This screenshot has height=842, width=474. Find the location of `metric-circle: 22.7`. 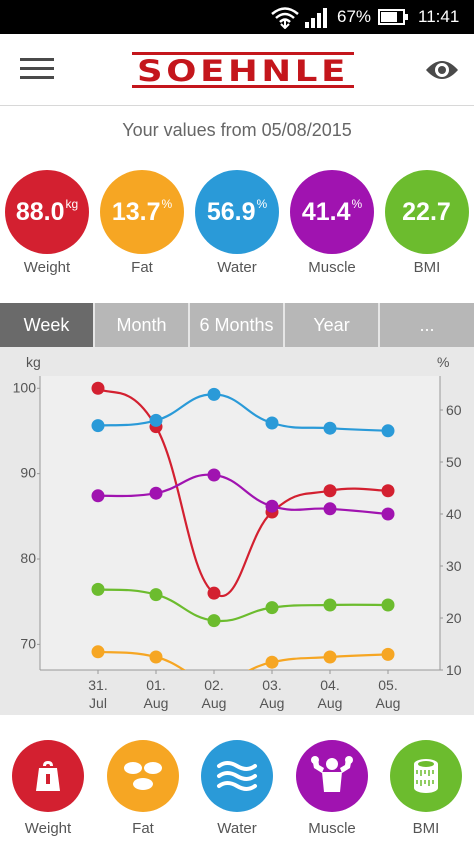

metric-circle: 22.7 is located at coordinates (427, 212).